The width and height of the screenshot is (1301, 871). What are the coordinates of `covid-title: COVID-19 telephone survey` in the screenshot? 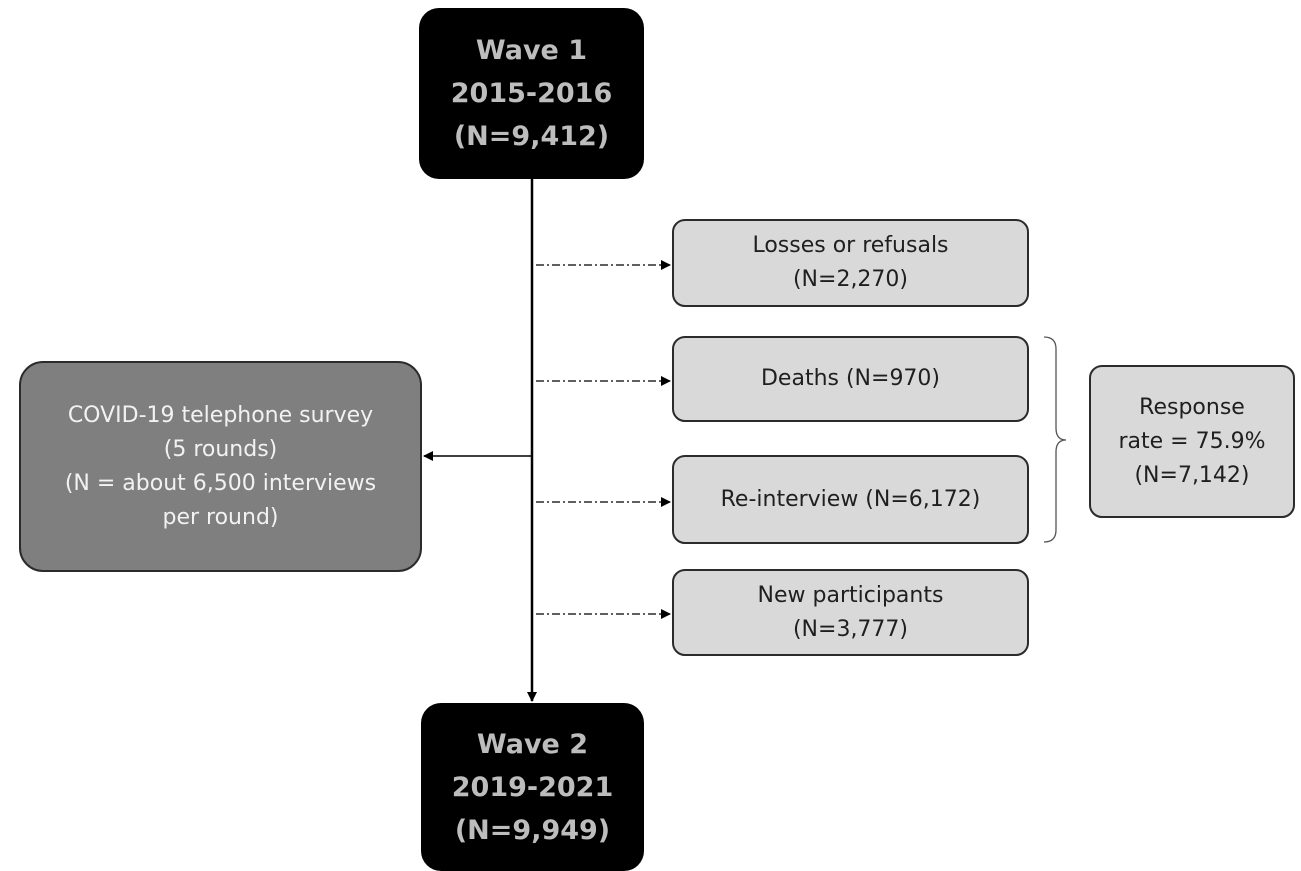 It's located at (220, 415).